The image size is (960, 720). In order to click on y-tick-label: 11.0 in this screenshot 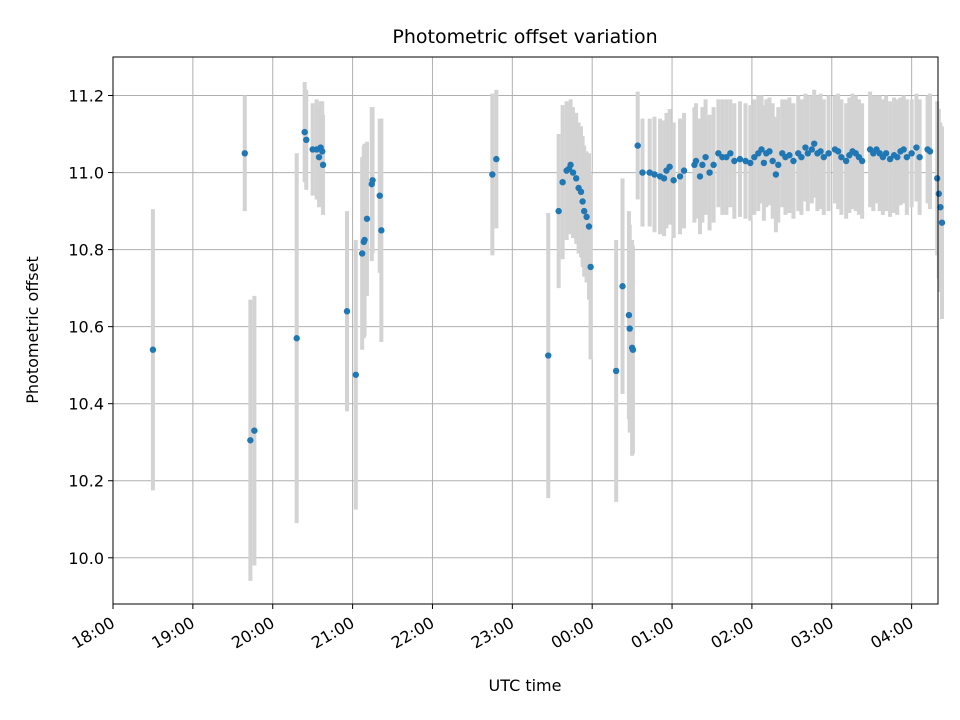, I will do `click(86, 173)`.